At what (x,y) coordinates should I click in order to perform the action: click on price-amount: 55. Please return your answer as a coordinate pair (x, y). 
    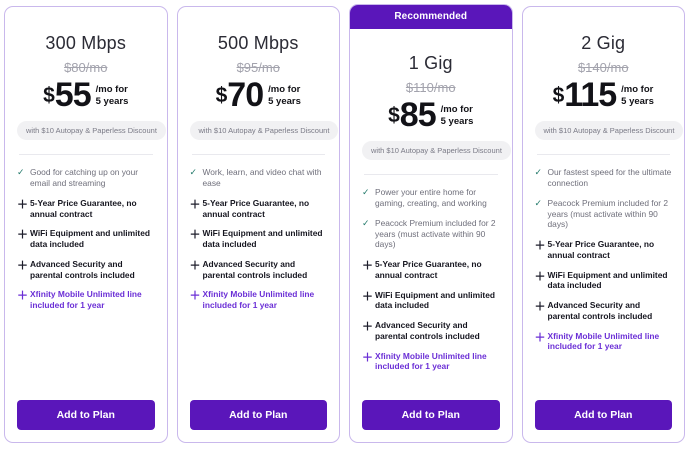
    Looking at the image, I should click on (73, 95).